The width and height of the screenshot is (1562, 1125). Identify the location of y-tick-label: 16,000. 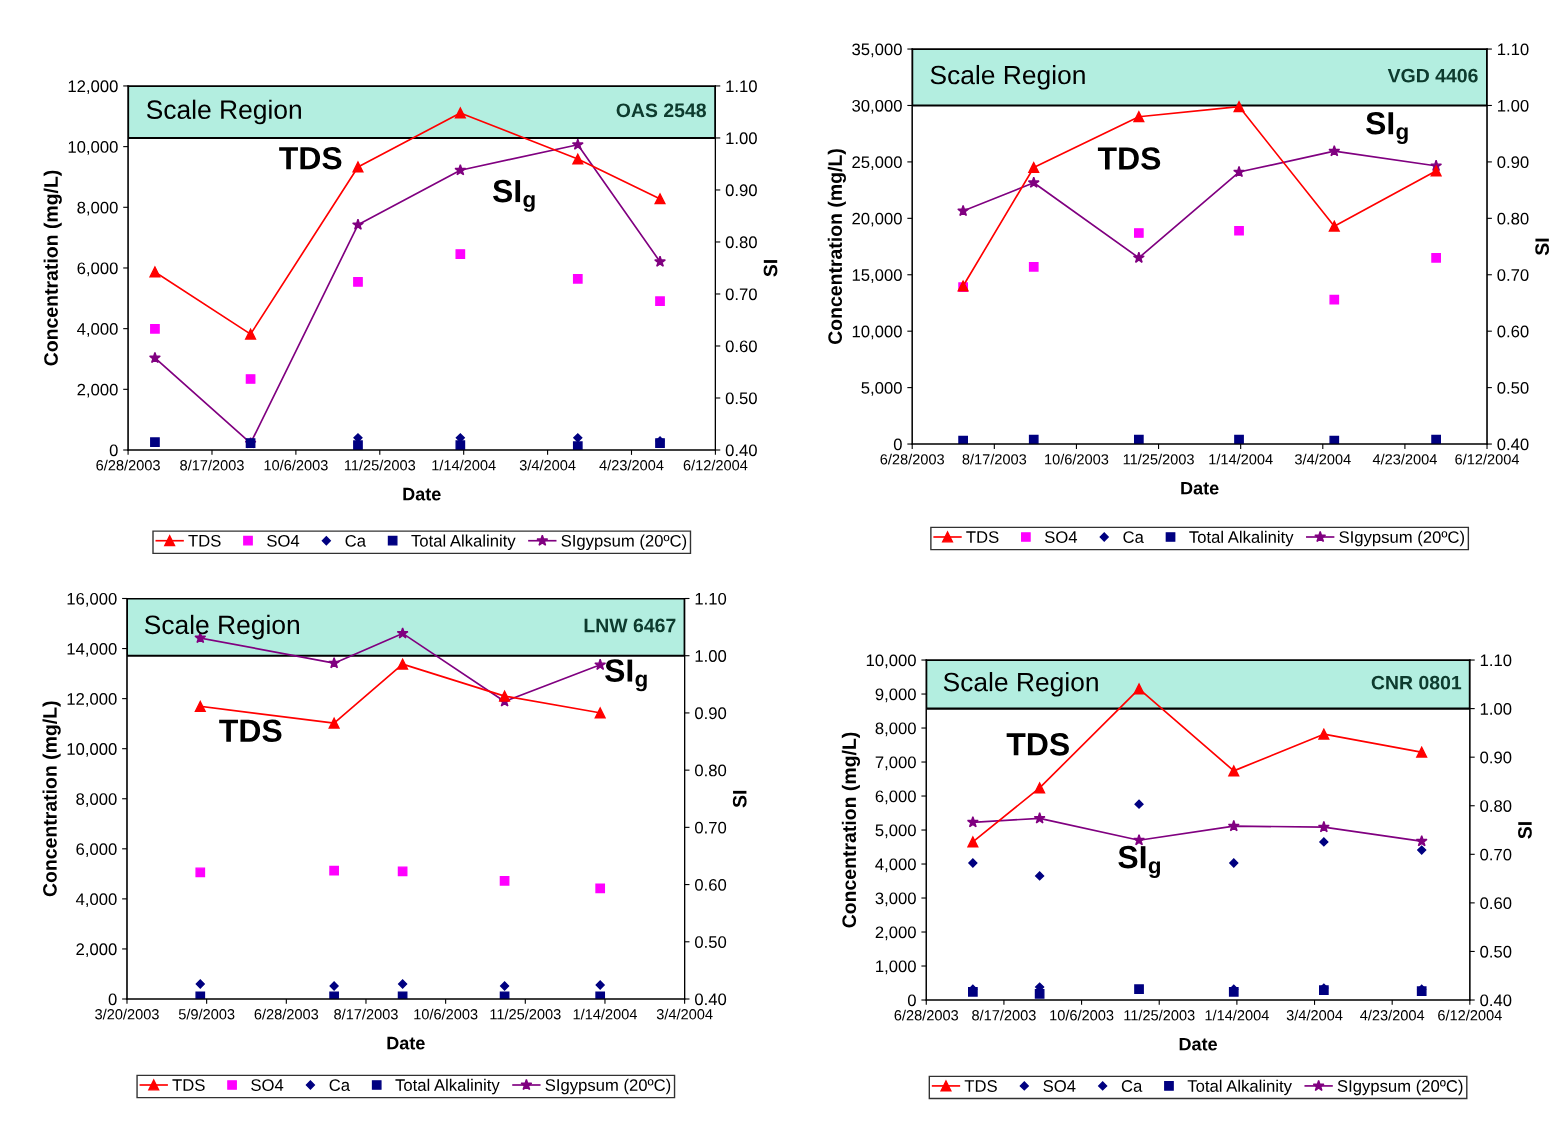
(92, 599).